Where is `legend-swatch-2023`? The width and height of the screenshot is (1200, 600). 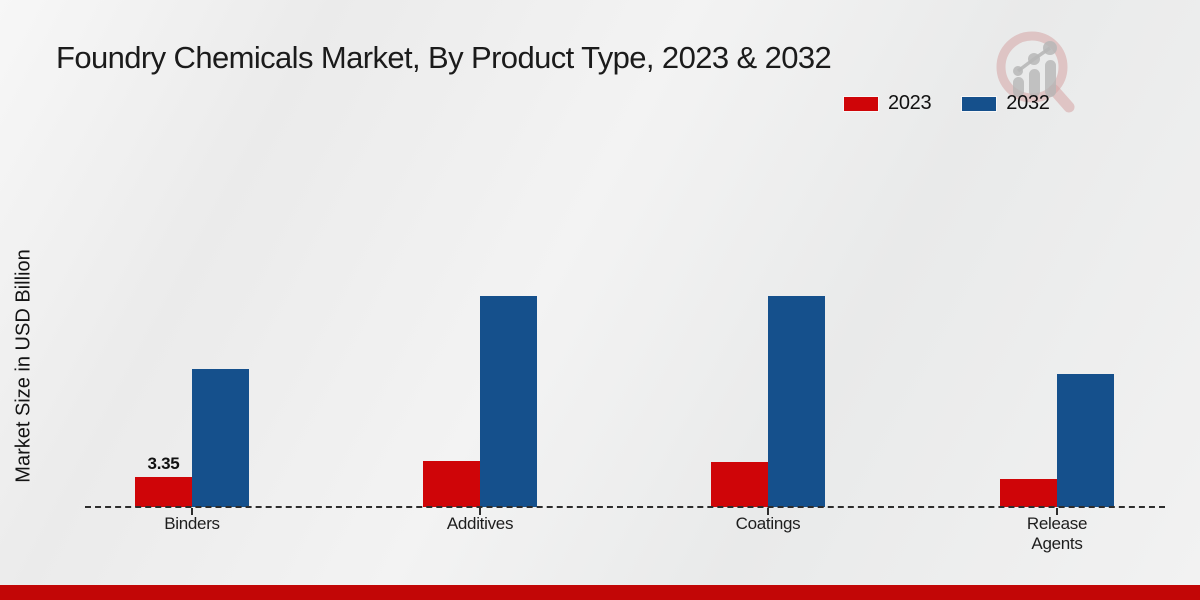
legend-swatch-2023 is located at coordinates (861, 103).